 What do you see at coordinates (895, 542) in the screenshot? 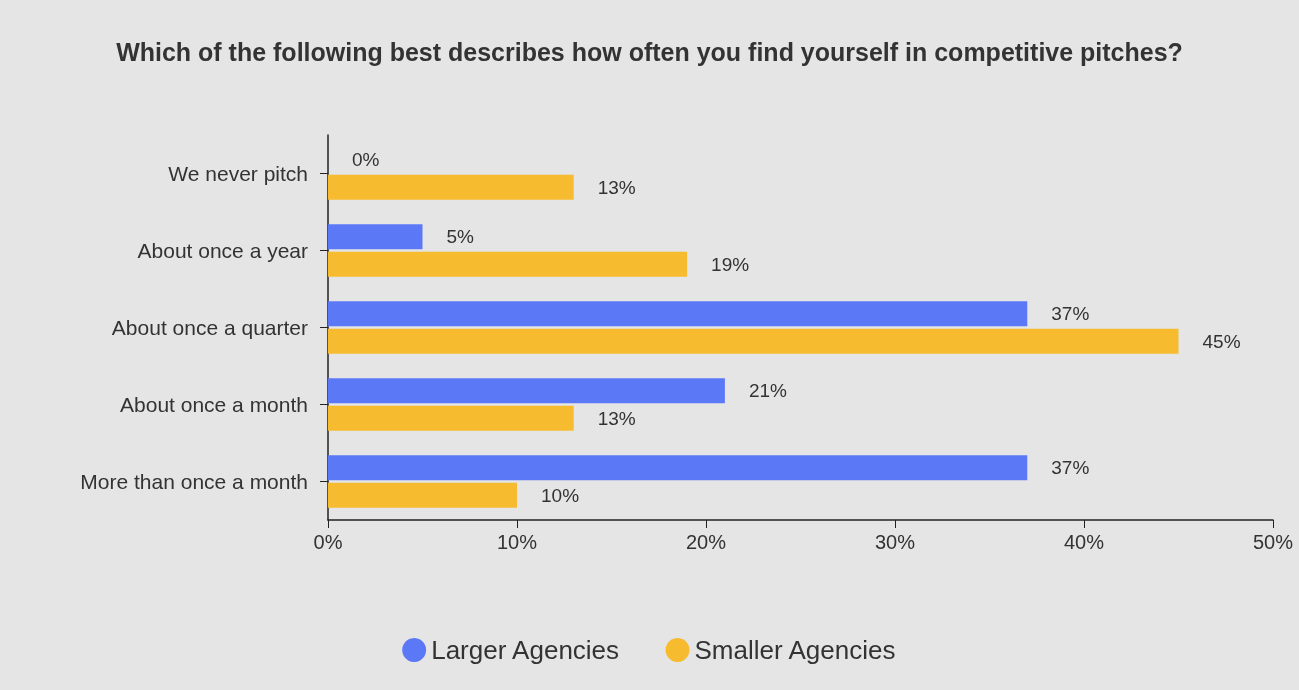
I see `x-tick-label: 30%` at bounding box center [895, 542].